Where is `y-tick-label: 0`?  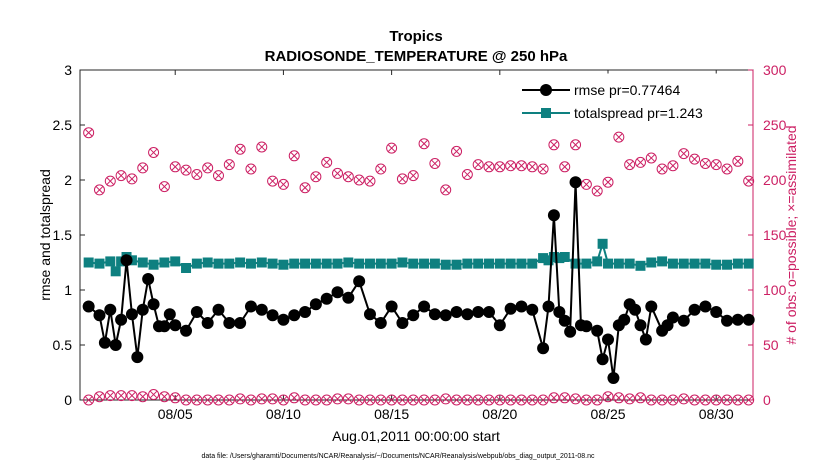
y-tick-label: 0 is located at coordinates (68, 400).